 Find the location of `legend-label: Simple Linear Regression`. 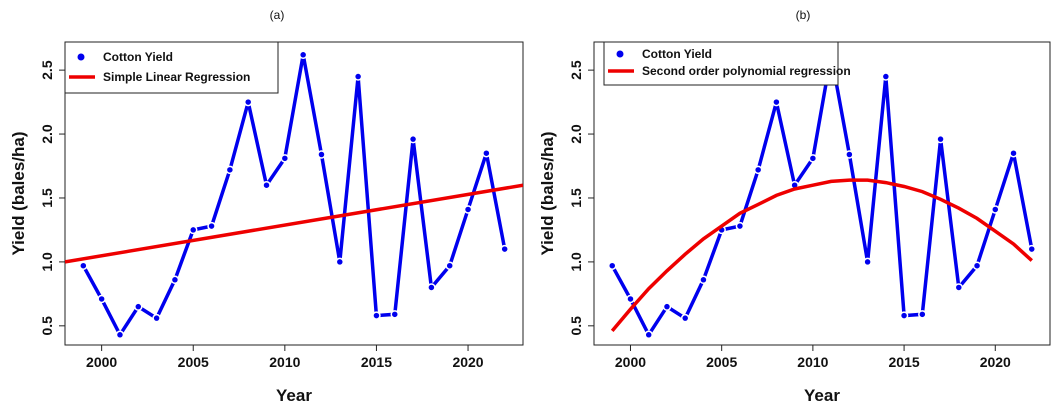

legend-label: Simple Linear Regression is located at coordinates (176, 77).